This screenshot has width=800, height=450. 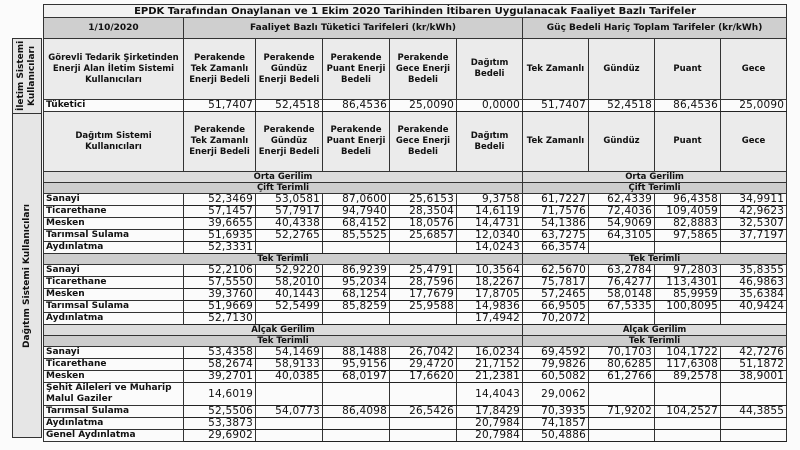 I want to click on value-cell: 35,8355, so click(x=753, y=270).